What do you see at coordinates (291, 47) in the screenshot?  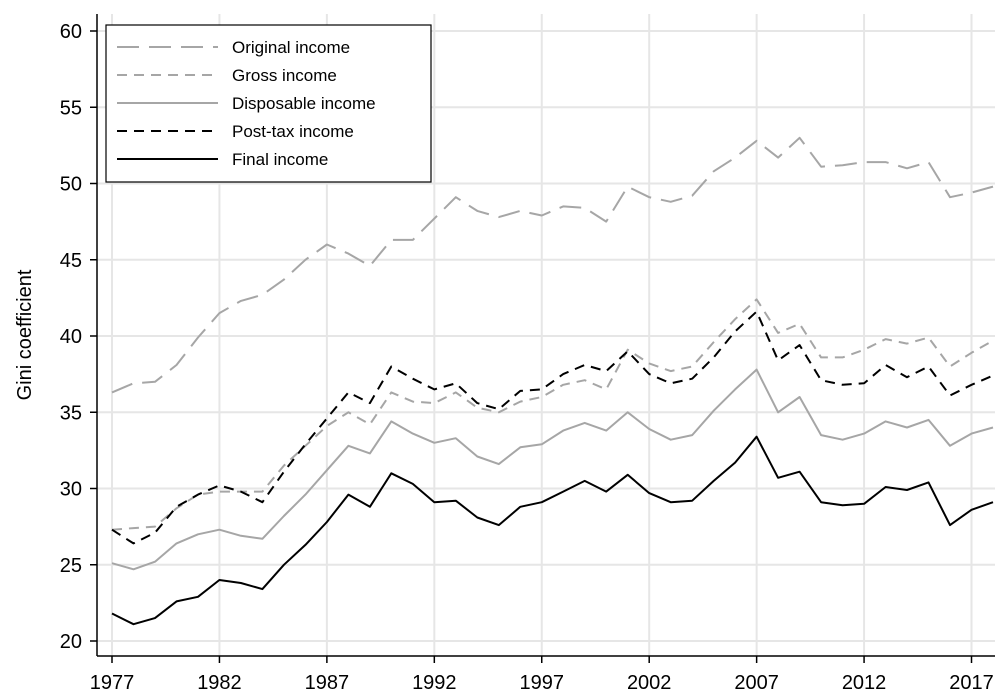 I see `legend-label: Original income` at bounding box center [291, 47].